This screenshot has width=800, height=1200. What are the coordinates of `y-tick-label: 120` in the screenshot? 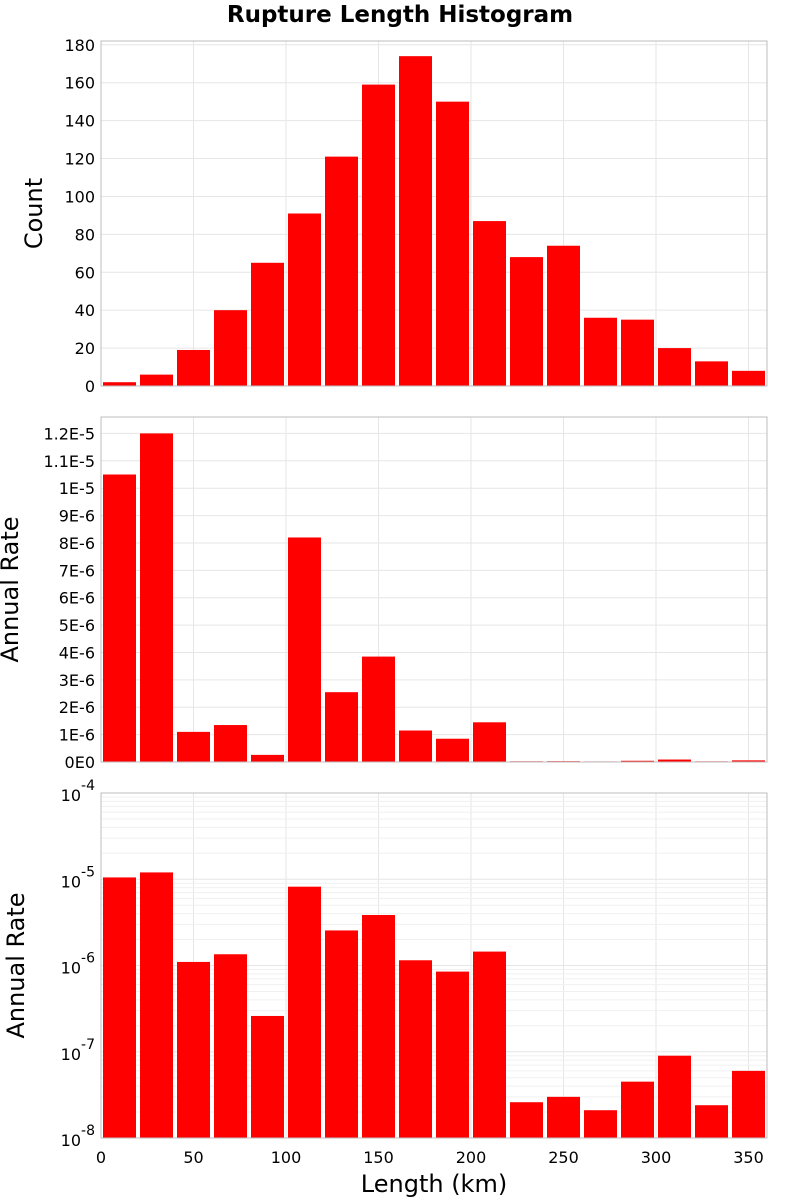 It's located at (79, 159).